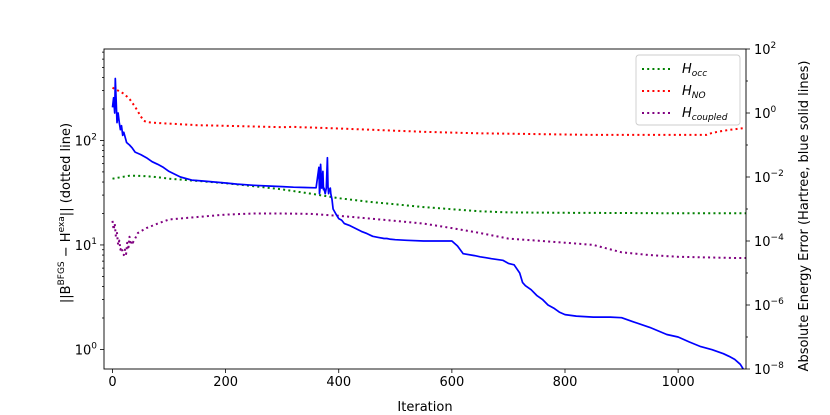  What do you see at coordinates (765, 113) in the screenshot?
I see `right-tick-label: 10⁰` at bounding box center [765, 113].